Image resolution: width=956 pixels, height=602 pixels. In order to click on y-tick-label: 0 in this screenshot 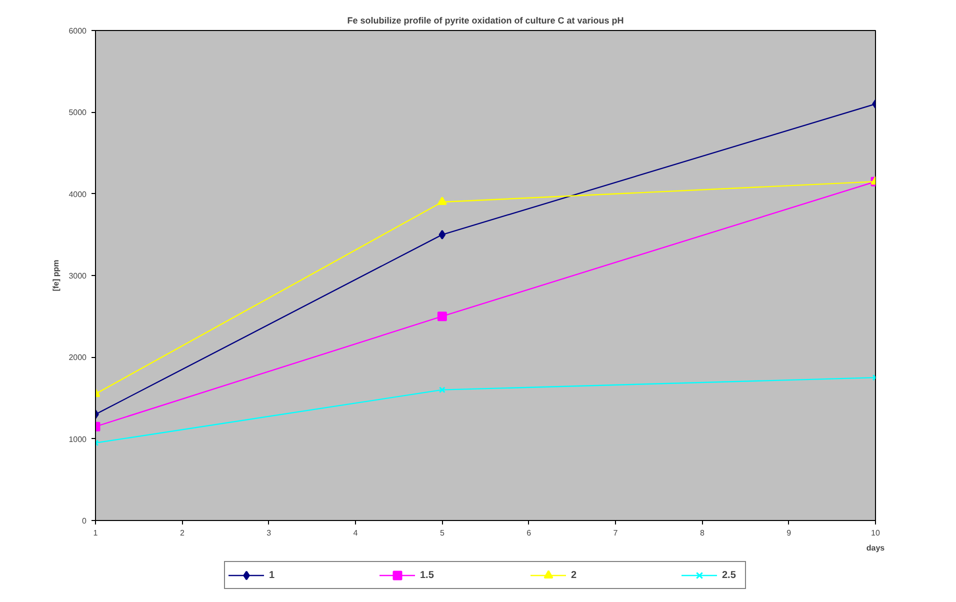, I will do `click(85, 521)`.